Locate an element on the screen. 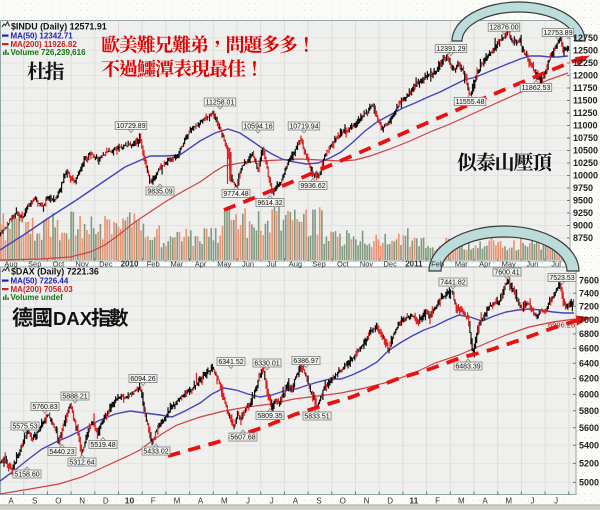 This screenshot has height=510, width=600. svg-text: 6800 is located at coordinates (589, 334).